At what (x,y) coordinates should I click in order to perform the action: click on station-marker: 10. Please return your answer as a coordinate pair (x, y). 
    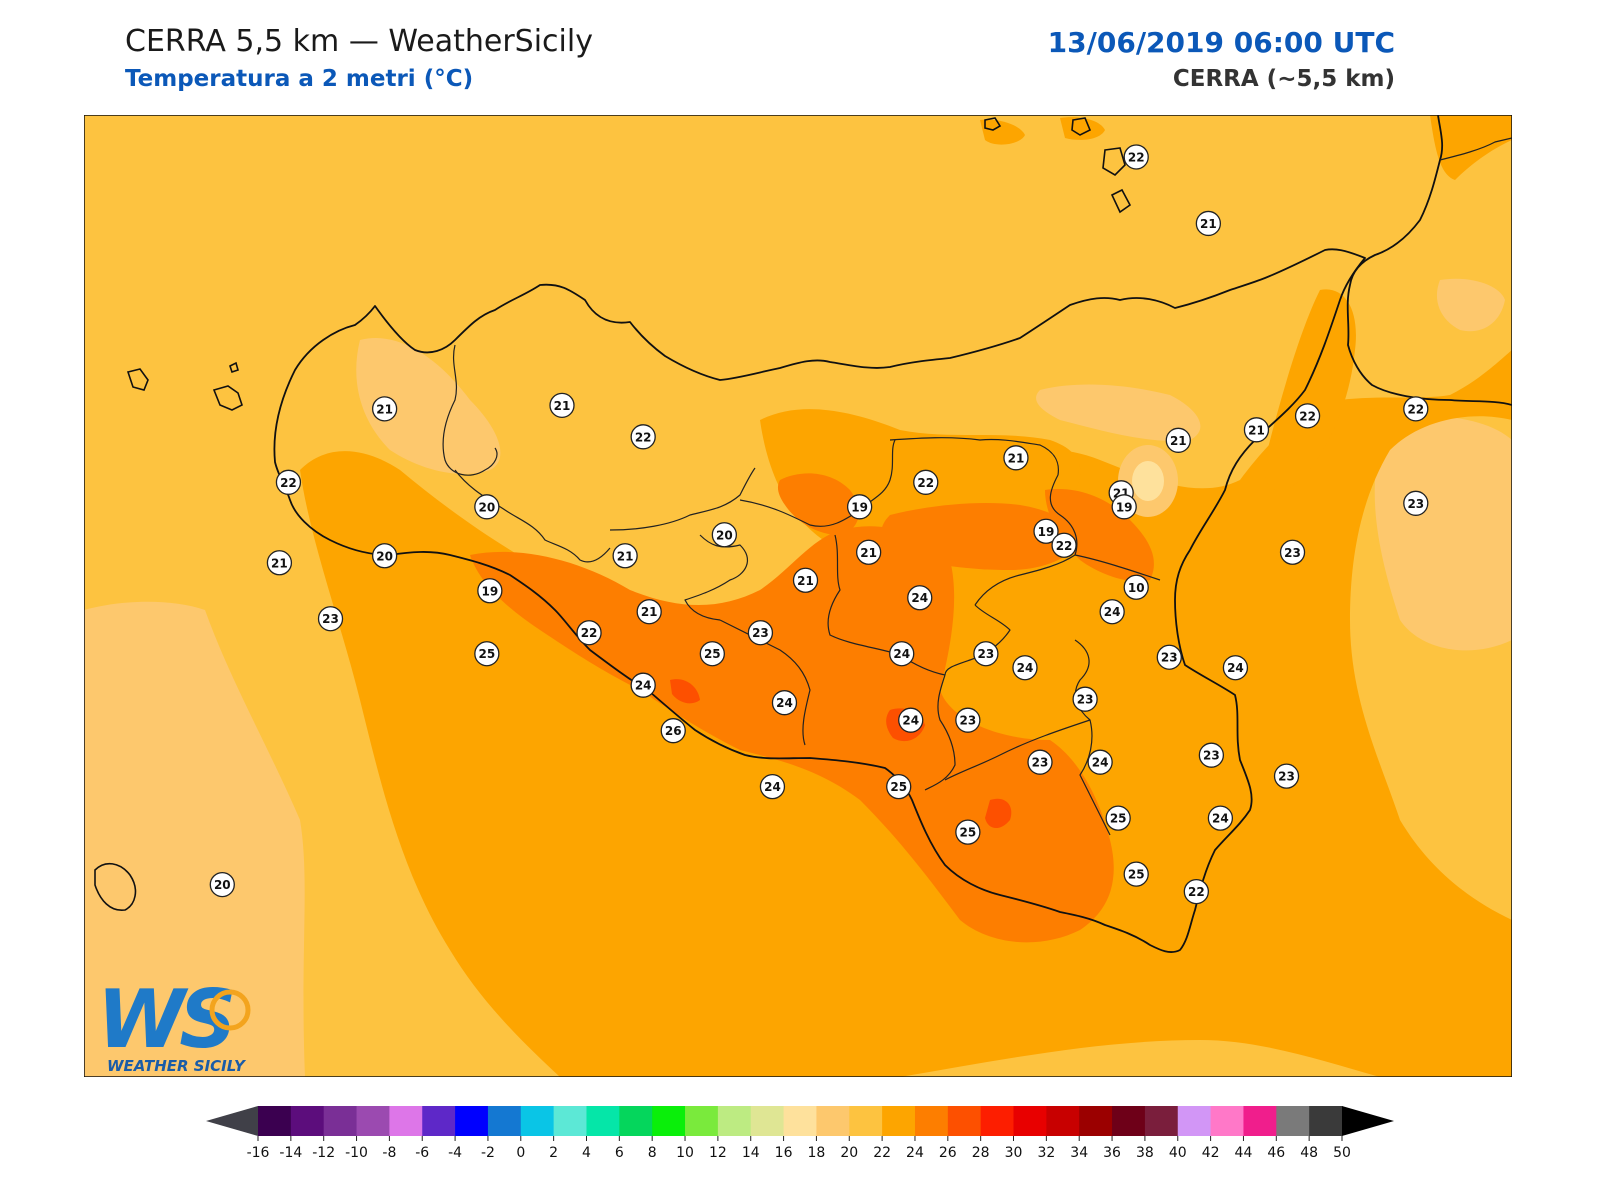
    Looking at the image, I should click on (1136, 587).